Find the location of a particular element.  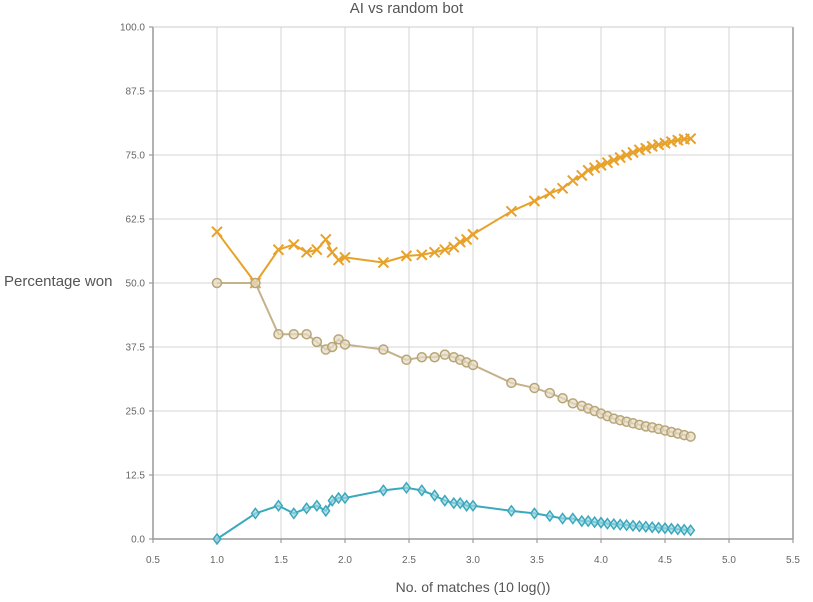

x-tick-label: 3.0 is located at coordinates (473, 560).